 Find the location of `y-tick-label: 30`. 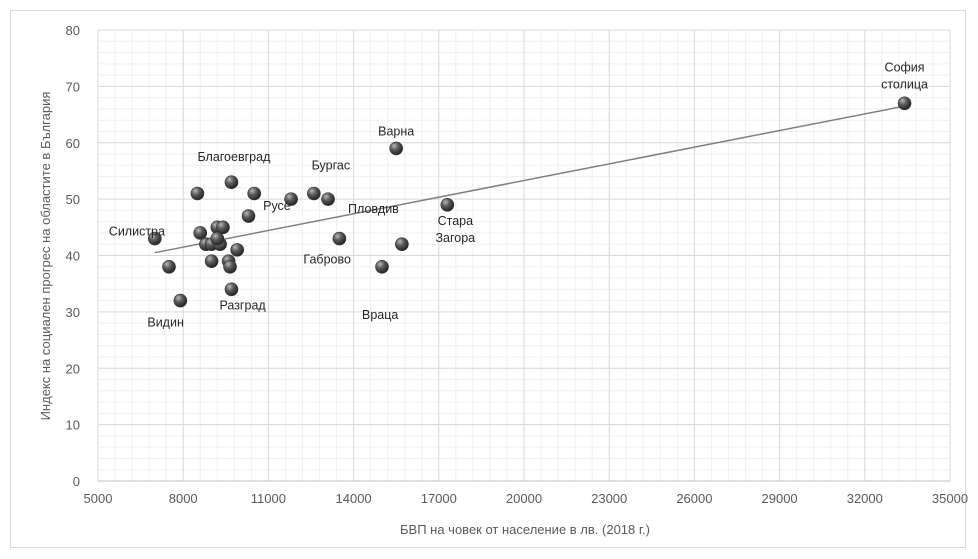

y-tick-label: 30 is located at coordinates (73, 312).